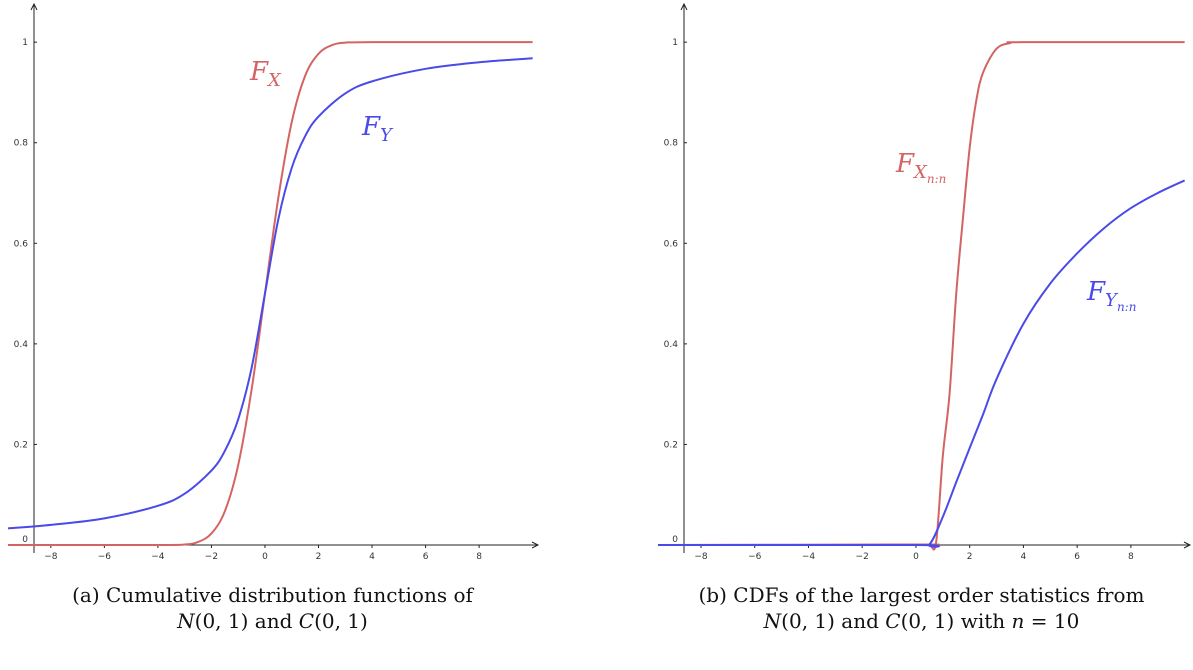  I want to click on series-label-y: FYn:n, so click(1111, 295).